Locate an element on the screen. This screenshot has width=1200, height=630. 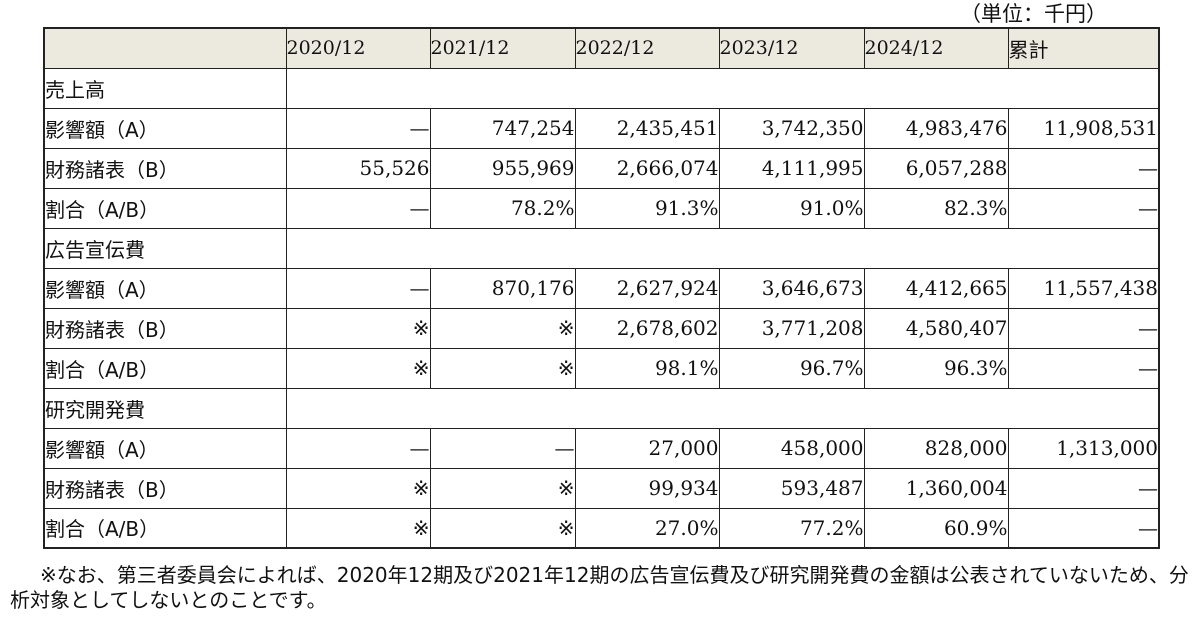
column-header: 累計 is located at coordinates (1083, 48).